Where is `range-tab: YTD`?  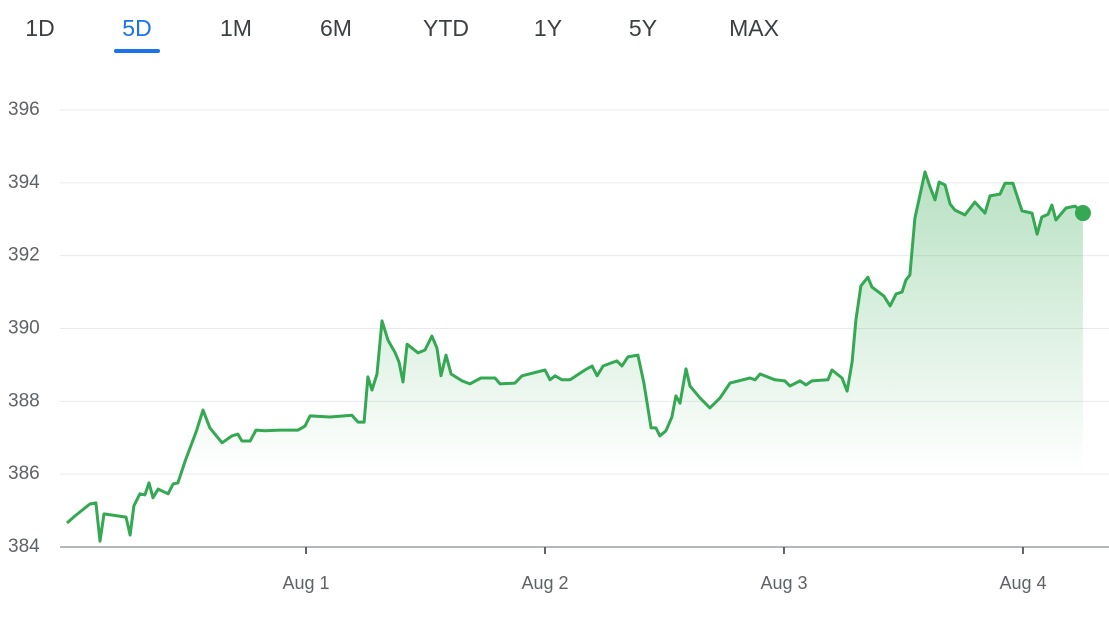
range-tab: YTD is located at coordinates (446, 28).